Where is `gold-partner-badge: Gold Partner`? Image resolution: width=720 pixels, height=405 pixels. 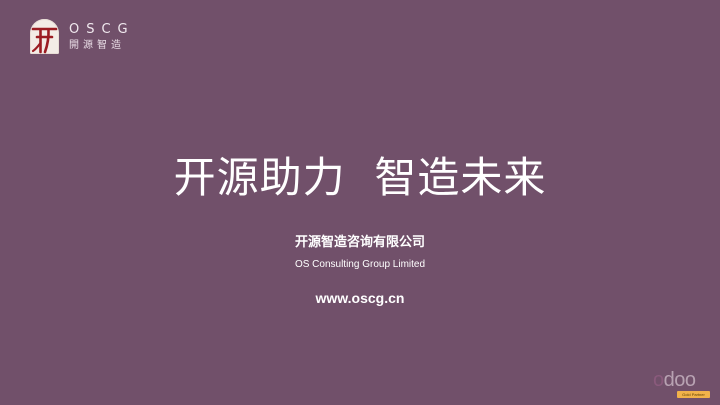
gold-partner-badge: Gold Partner is located at coordinates (693, 394).